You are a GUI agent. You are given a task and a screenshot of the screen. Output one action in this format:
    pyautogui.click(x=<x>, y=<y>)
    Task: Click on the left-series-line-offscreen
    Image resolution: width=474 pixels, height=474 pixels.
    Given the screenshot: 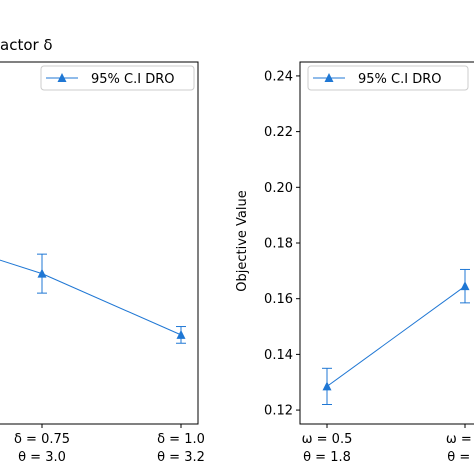 What is the action you would take?
    pyautogui.click(x=21, y=267)
    